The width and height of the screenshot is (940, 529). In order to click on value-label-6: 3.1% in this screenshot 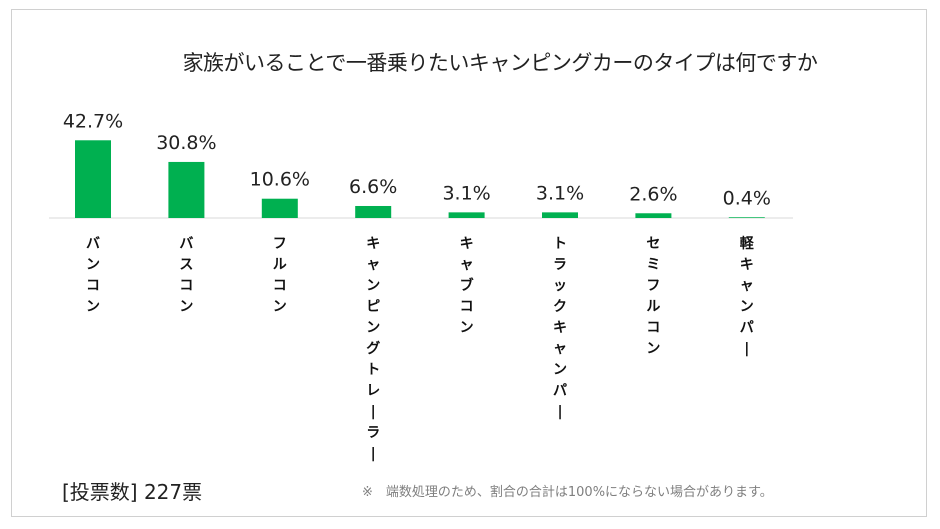, I will do `click(560, 193)`.